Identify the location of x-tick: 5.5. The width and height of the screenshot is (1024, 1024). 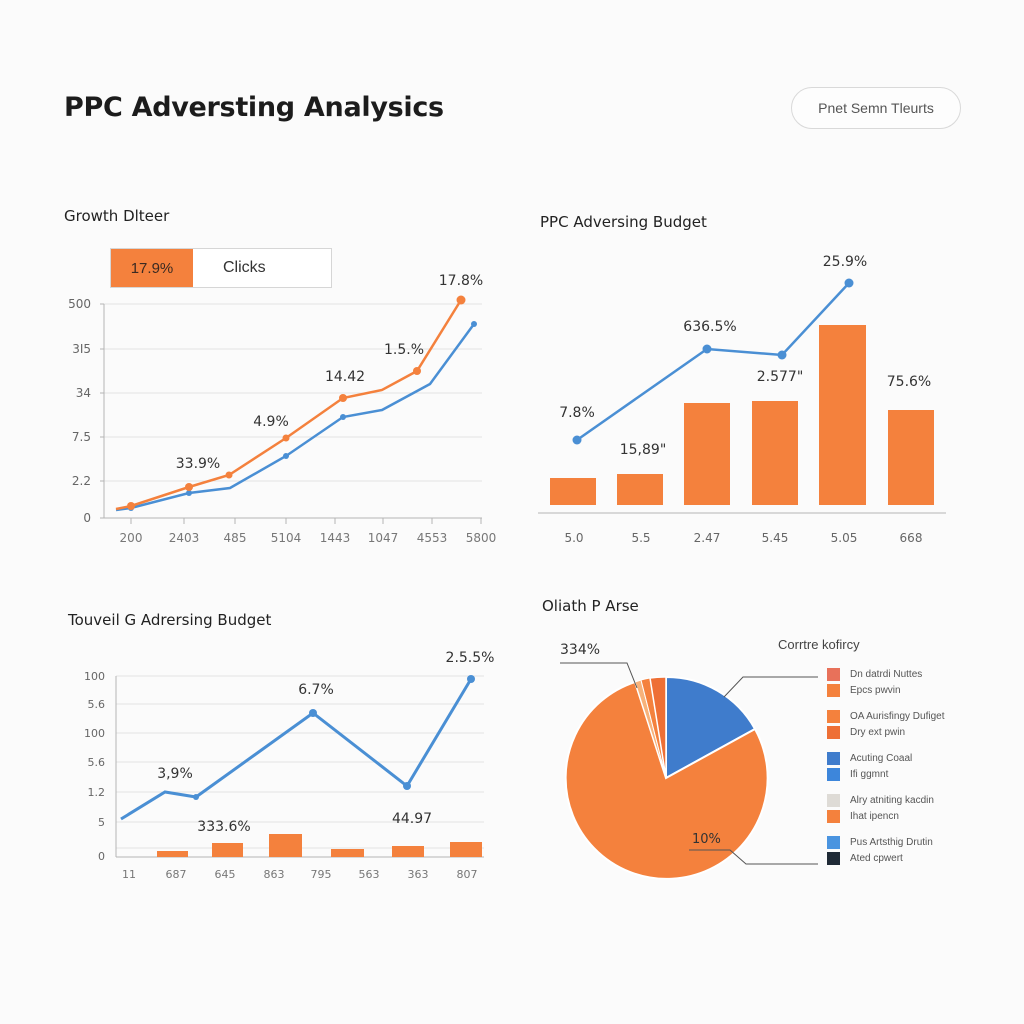
(640, 538).